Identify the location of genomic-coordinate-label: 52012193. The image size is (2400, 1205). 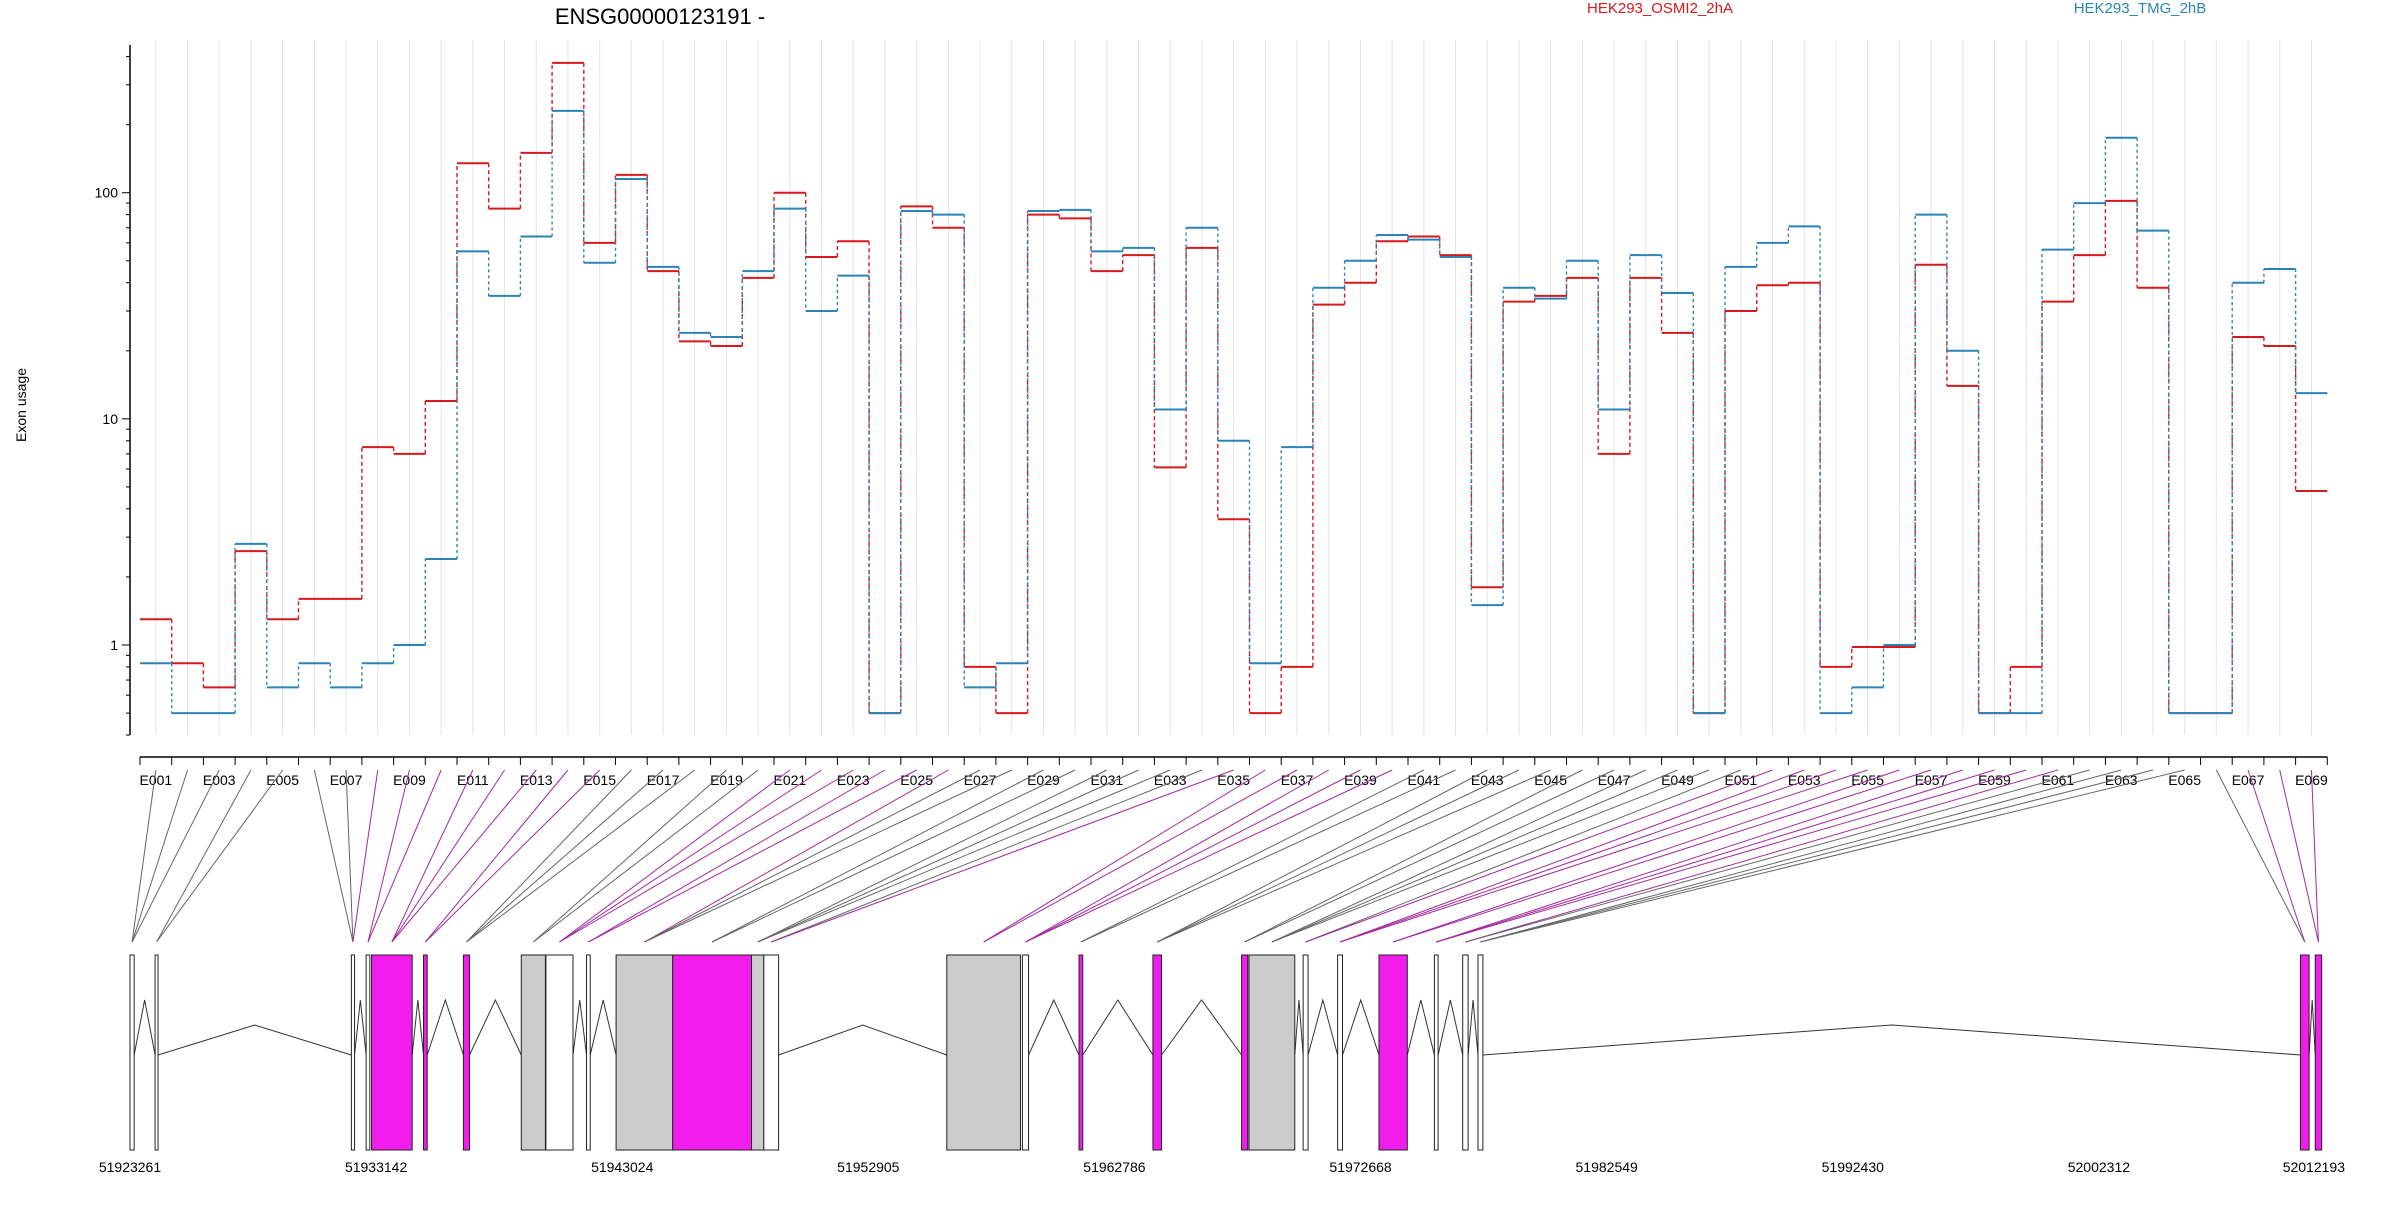
(2314, 1167).